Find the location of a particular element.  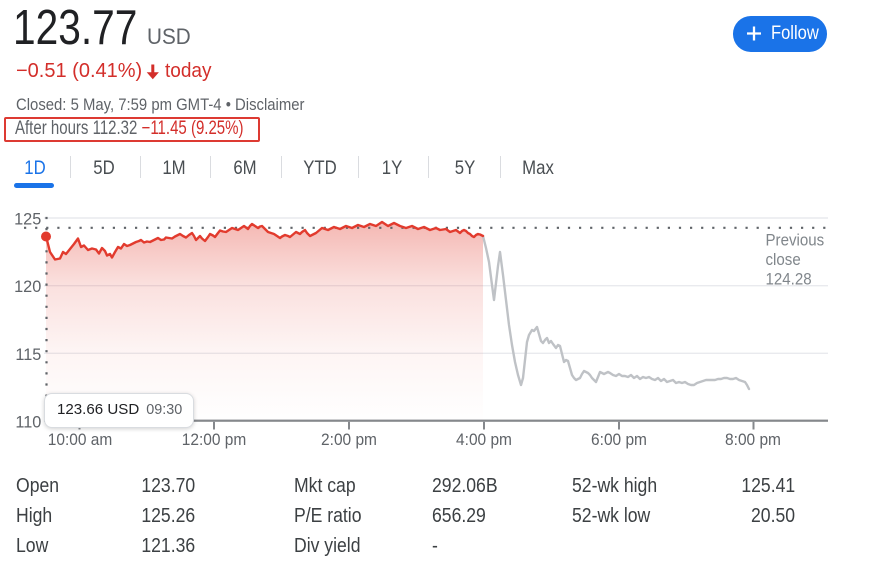

svg-text: Previous is located at coordinates (795, 241).